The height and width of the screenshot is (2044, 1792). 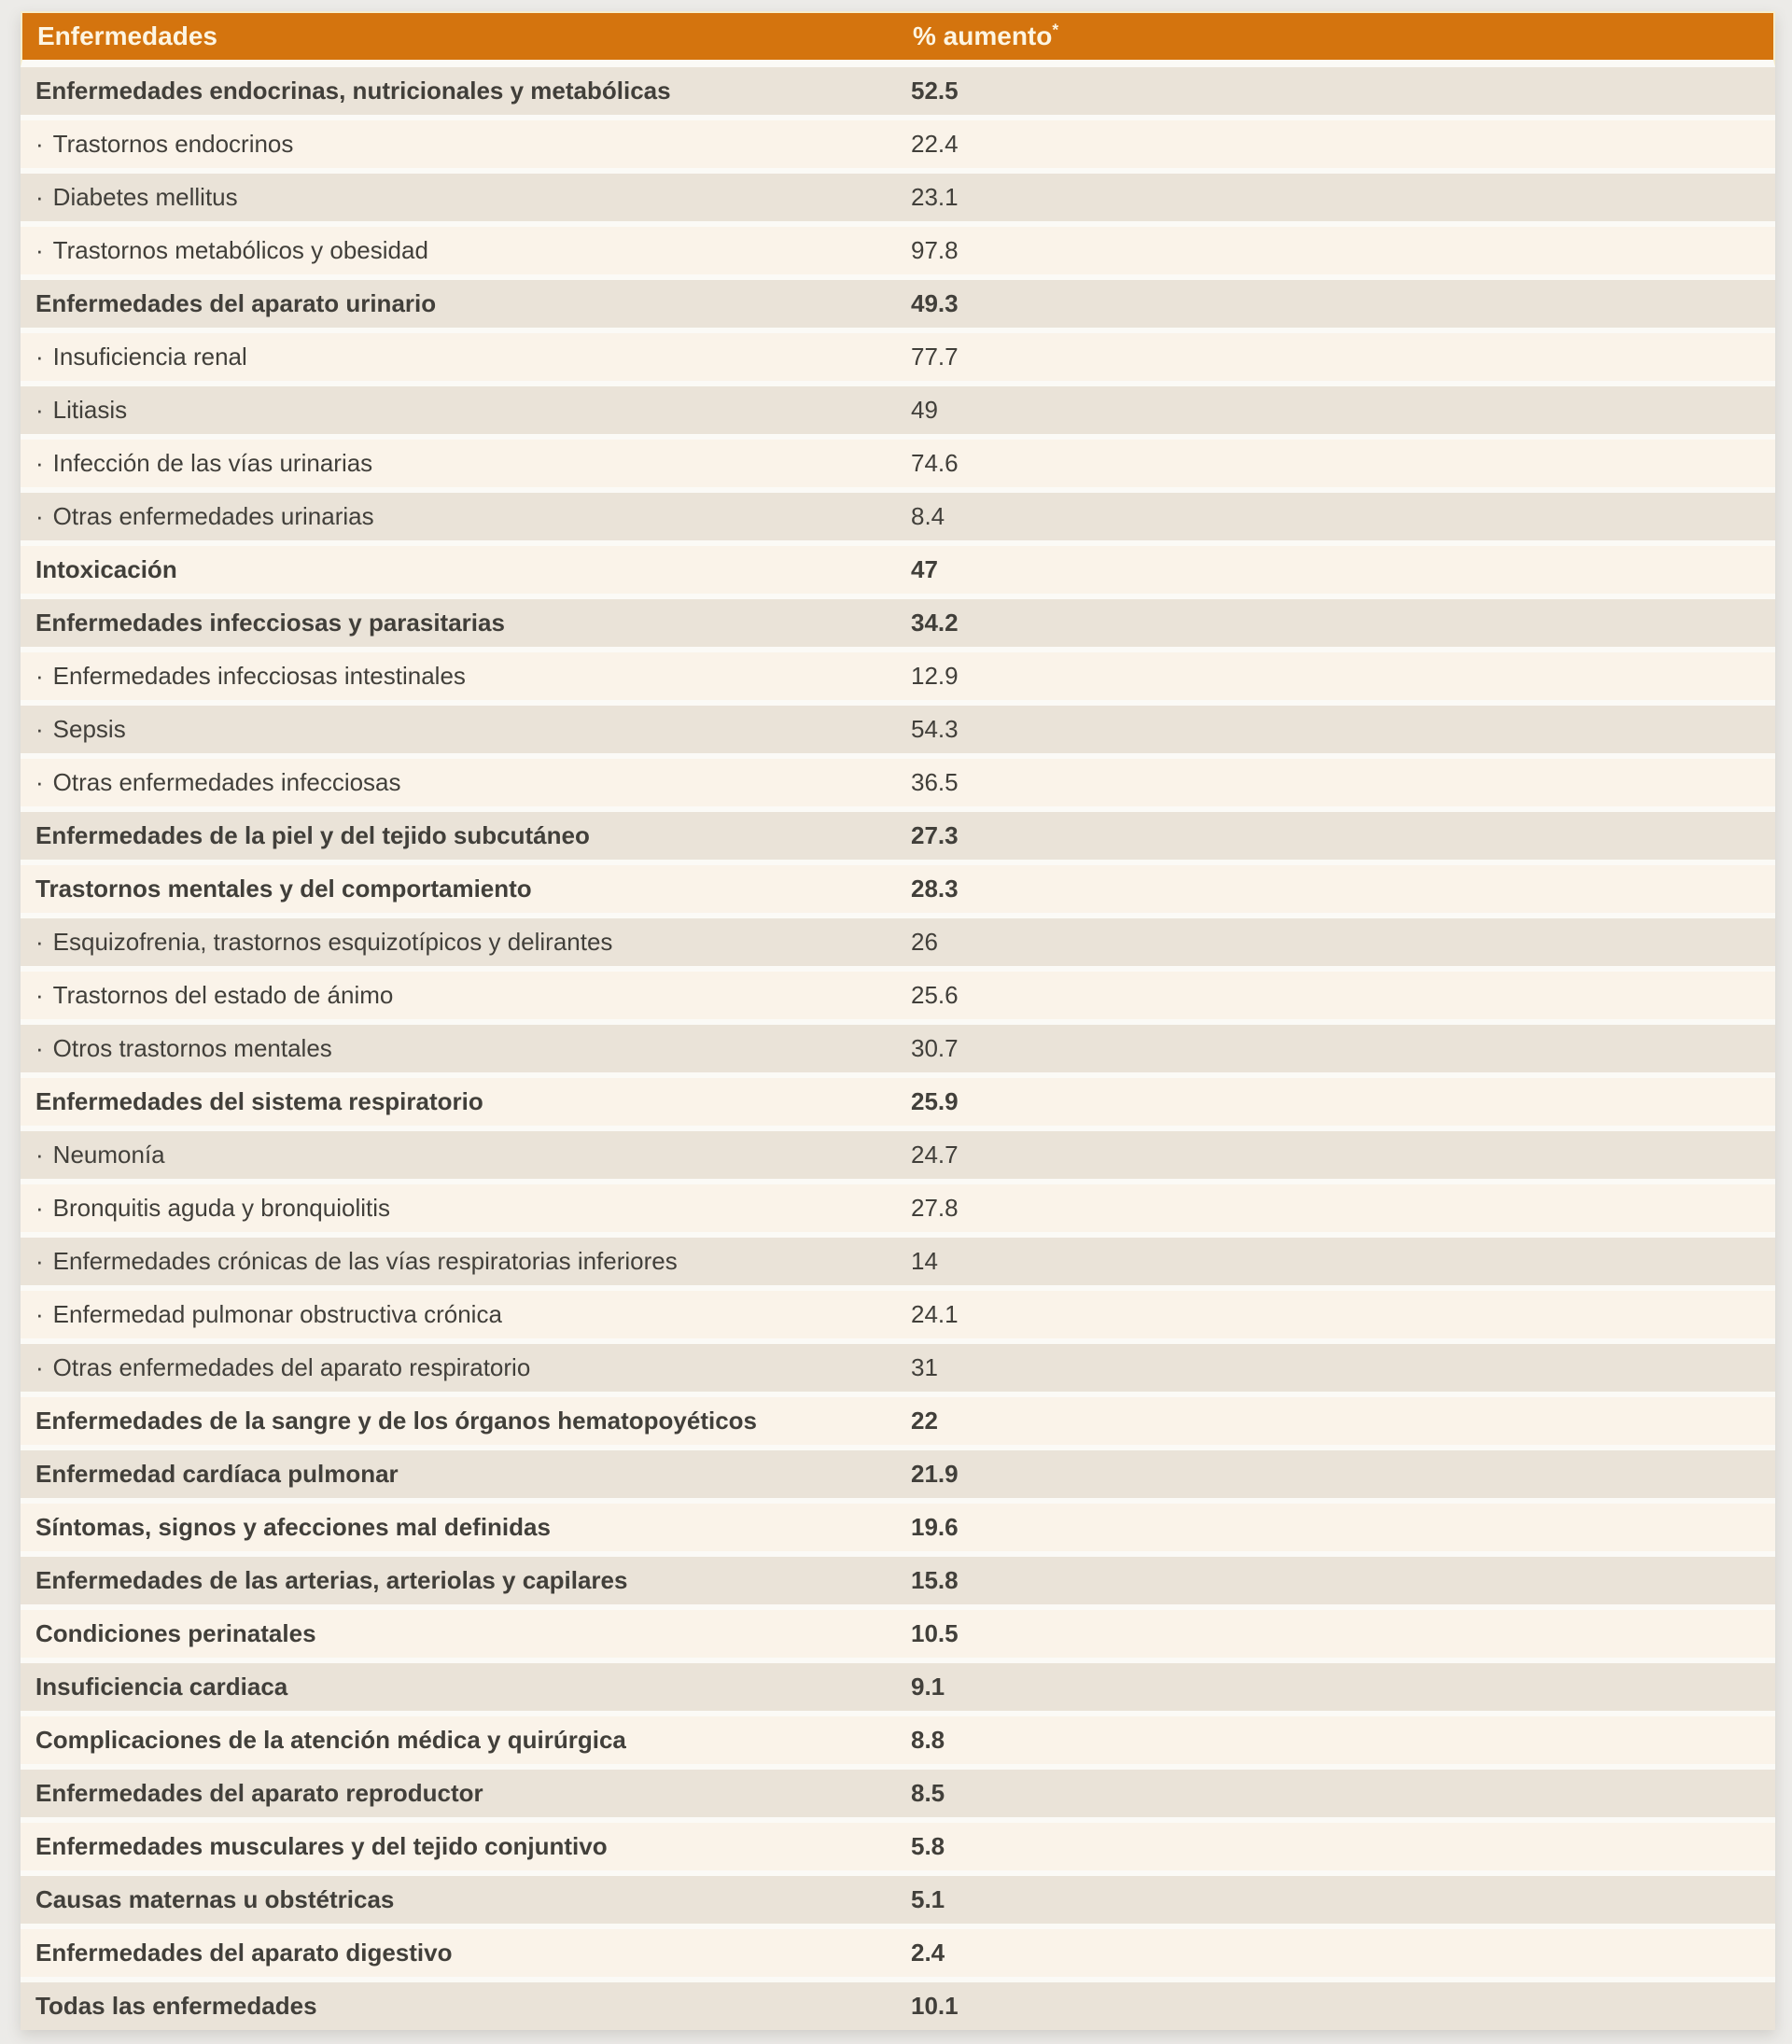 I want to click on disease-cell: Enfermedades del sistema respiratorio, so click(x=455, y=1101).